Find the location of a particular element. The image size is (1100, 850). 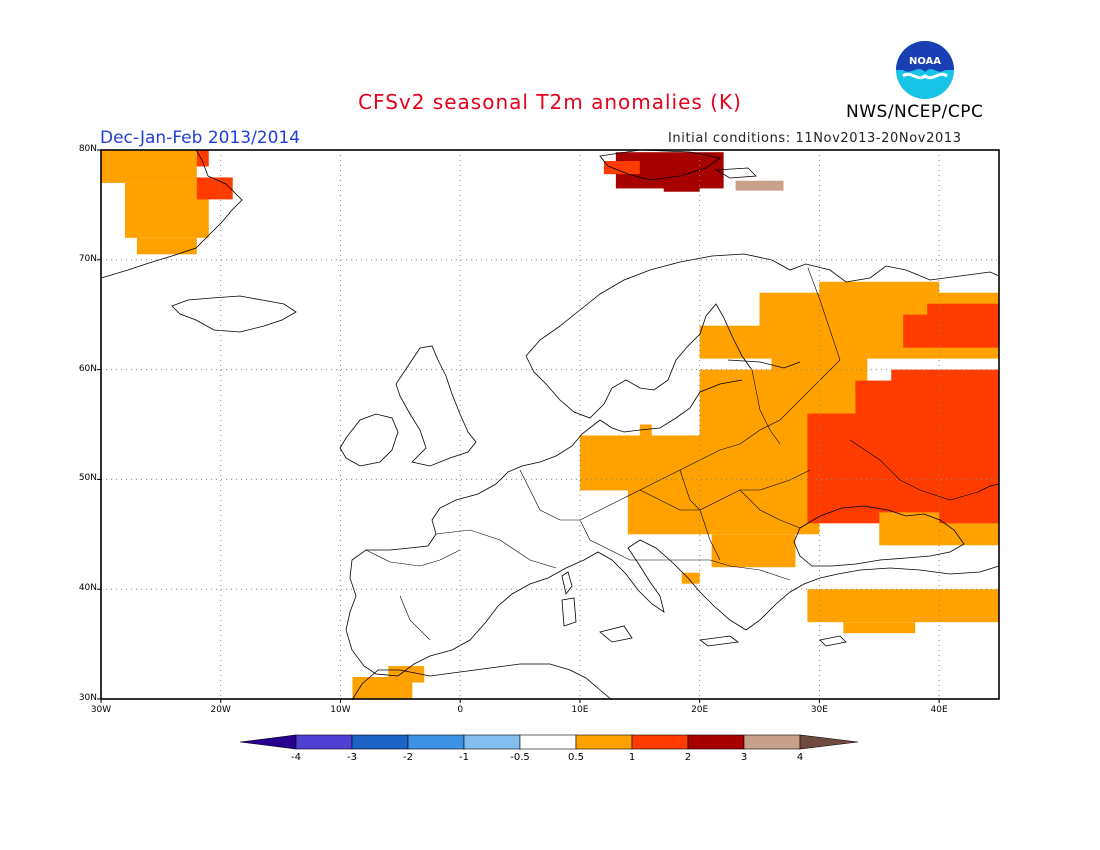

colorbar-arrow-right is located at coordinates (829, 742).